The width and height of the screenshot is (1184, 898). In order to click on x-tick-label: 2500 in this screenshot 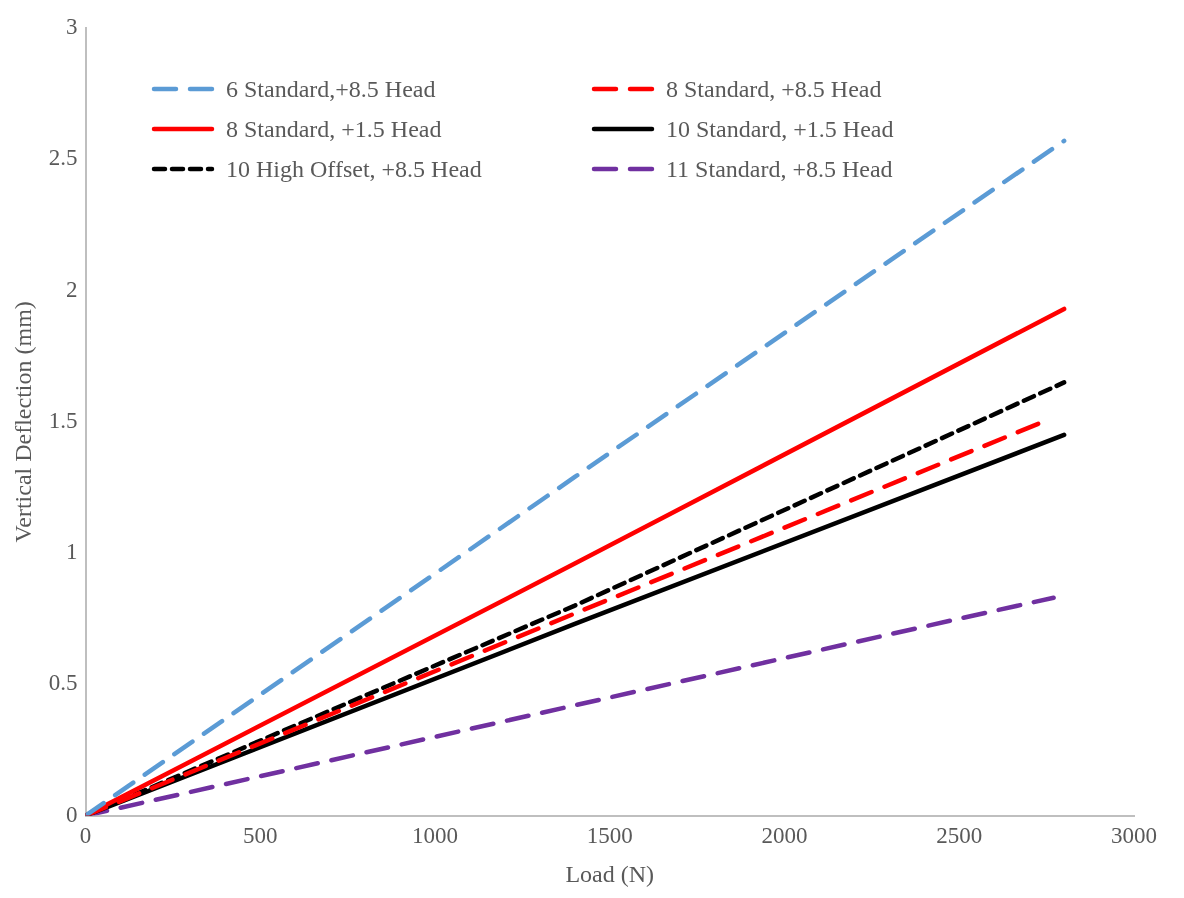, I will do `click(959, 836)`.